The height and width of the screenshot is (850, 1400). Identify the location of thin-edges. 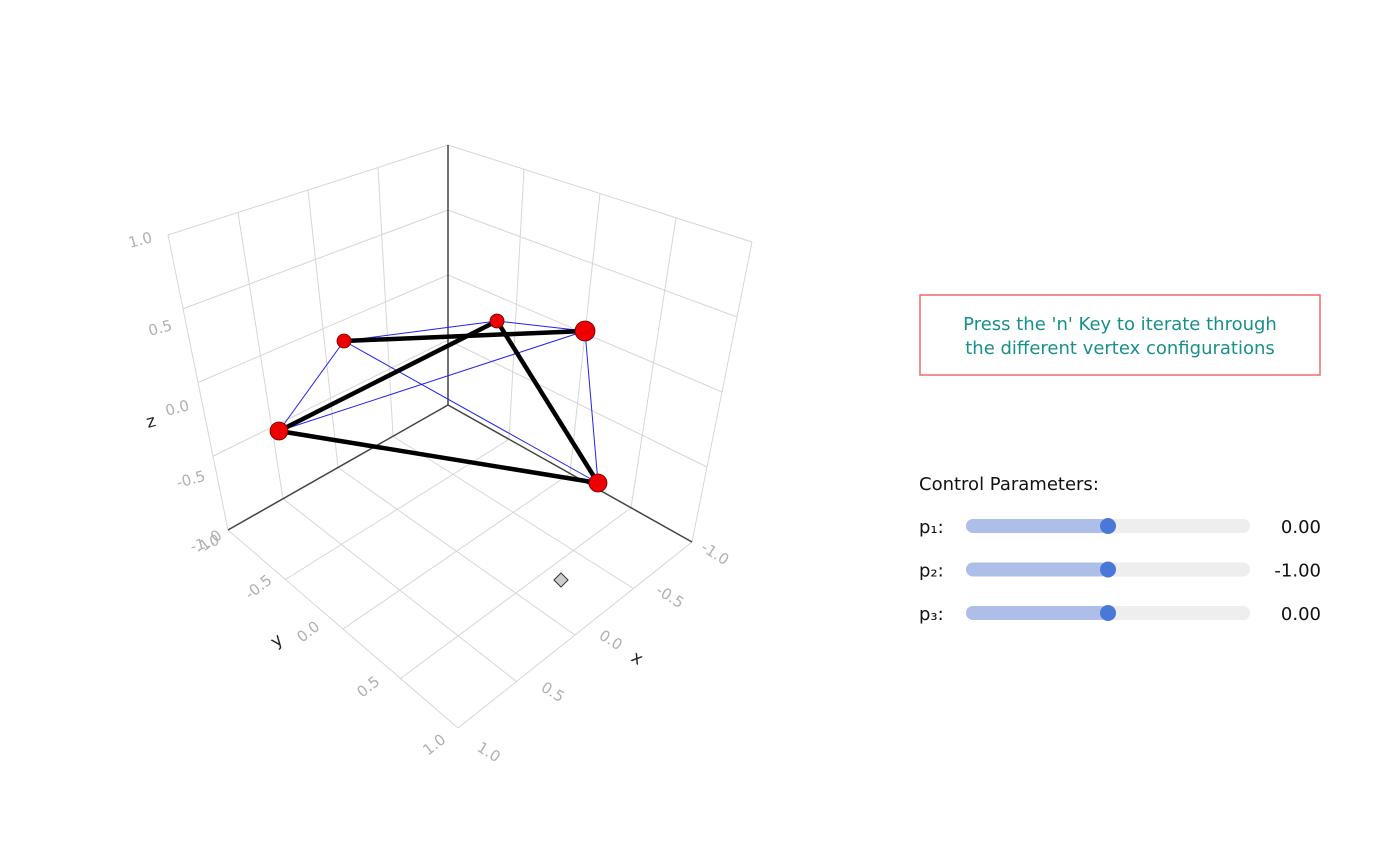
(438, 402).